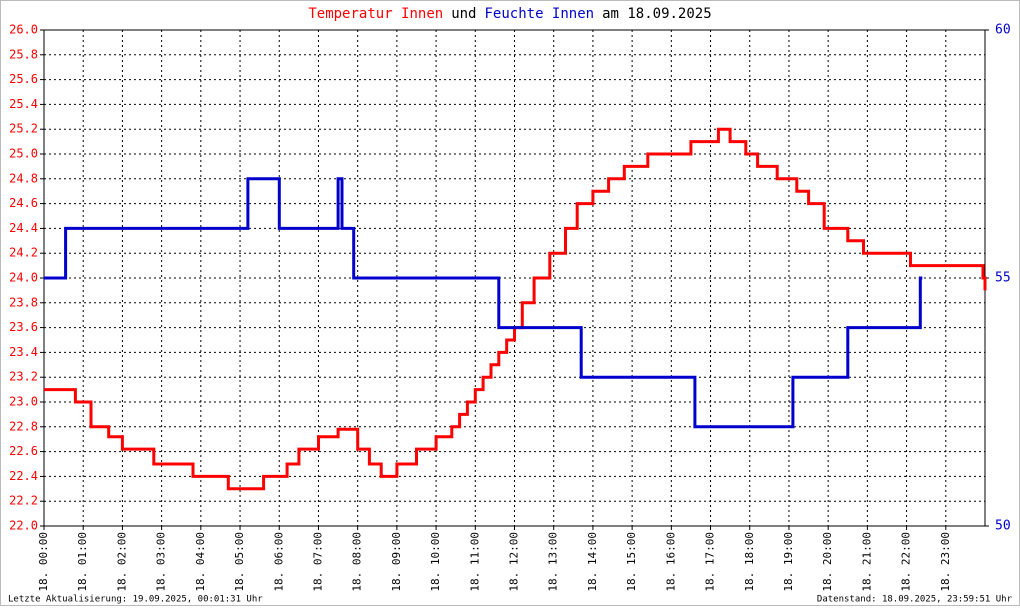  Describe the element at coordinates (23, 377) in the screenshot. I see `y-tick-label: 23.2` at that location.